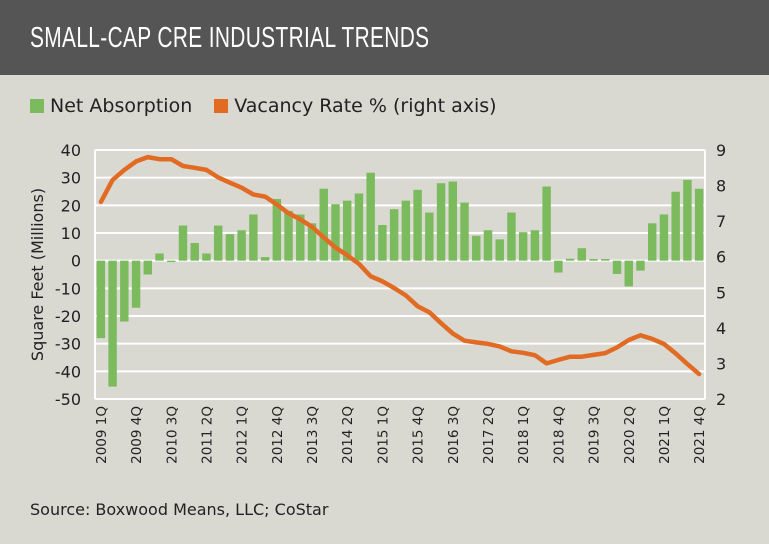  Describe the element at coordinates (179, 509) in the screenshot. I see `source-note: Source: Boxwood Means, LLC; CoStar` at that location.